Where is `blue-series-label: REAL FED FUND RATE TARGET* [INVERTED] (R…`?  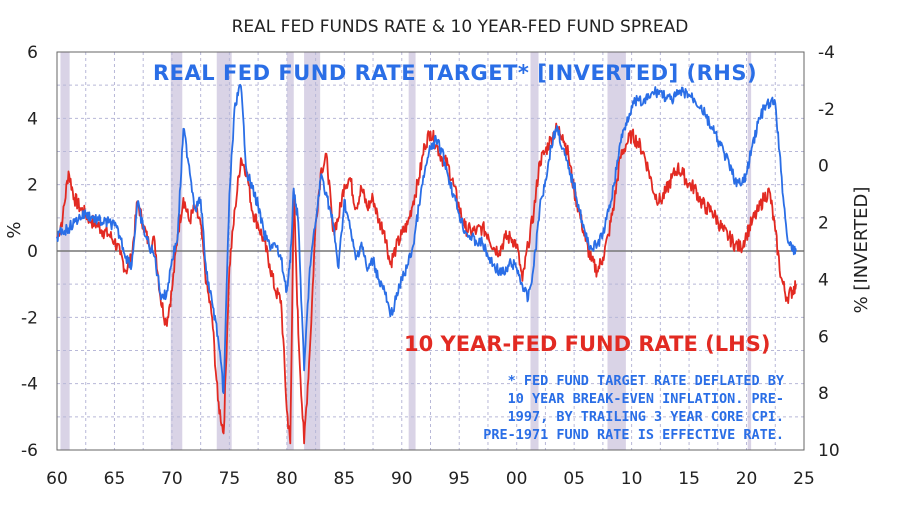
blue-series-label: REAL FED FUND RATE TARGET* [INVERTED] (R… is located at coordinates (455, 73).